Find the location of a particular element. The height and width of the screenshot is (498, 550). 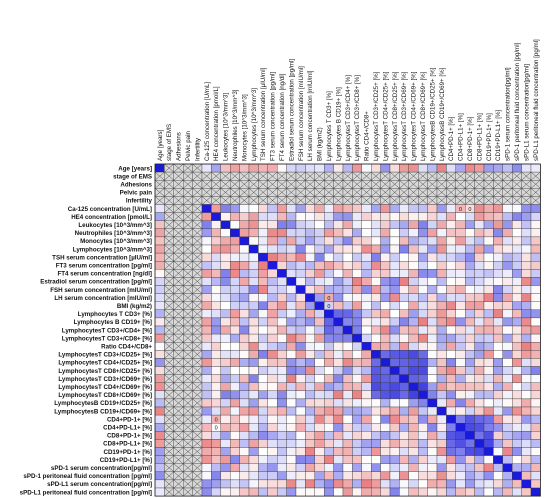

column-label-bmi-kg-m2: BMI (kg/m2) is located at coordinates (320, 144).